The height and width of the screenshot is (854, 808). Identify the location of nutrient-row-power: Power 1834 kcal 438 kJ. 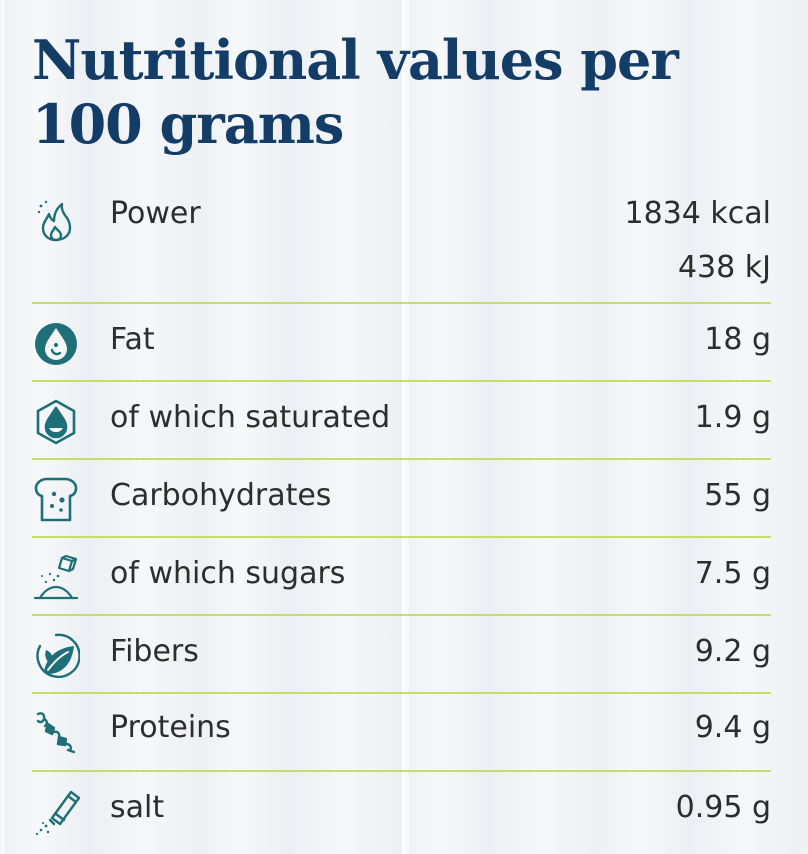
(401, 242).